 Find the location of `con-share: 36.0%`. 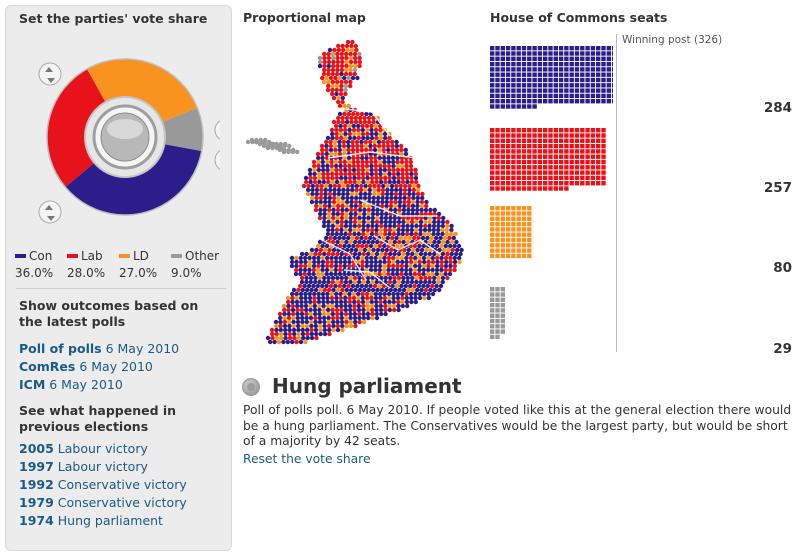

con-share: 36.0% is located at coordinates (34, 273).